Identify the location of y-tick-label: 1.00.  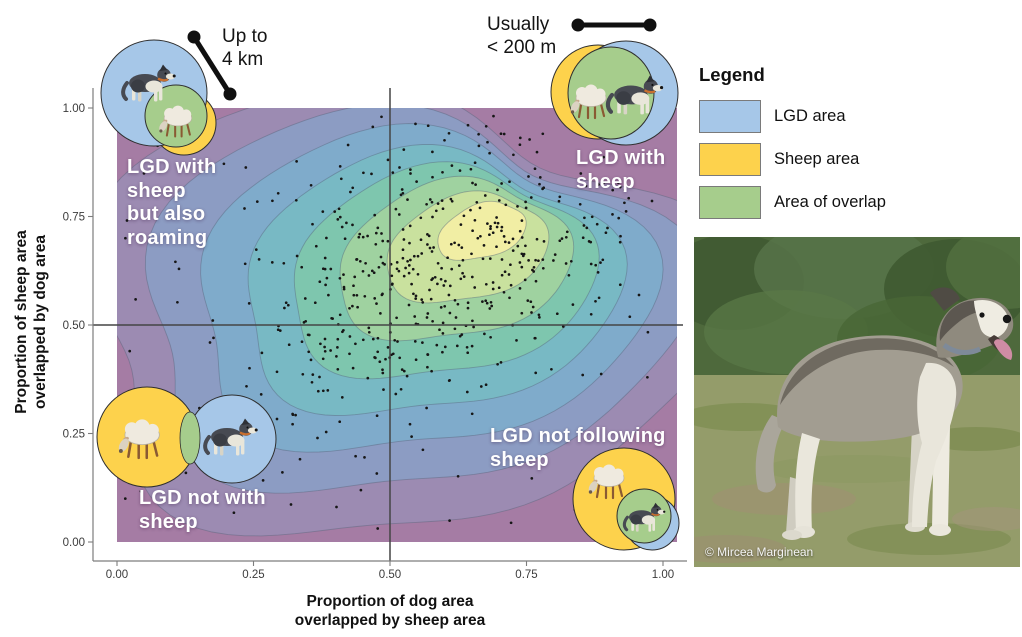
(74, 109).